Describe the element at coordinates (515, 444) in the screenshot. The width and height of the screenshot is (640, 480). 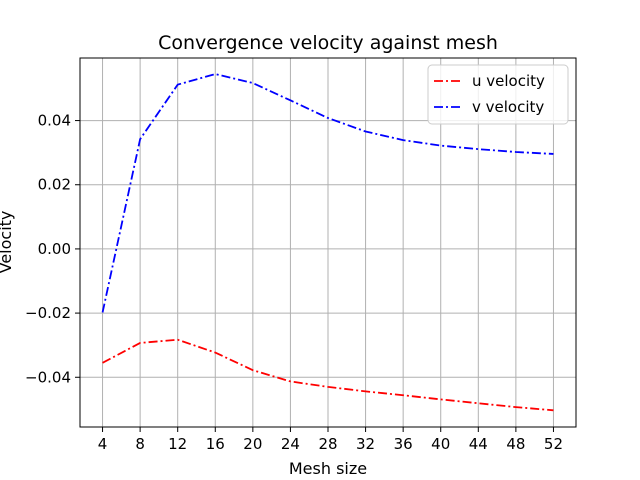
I see `x-tick-label: 48` at that location.